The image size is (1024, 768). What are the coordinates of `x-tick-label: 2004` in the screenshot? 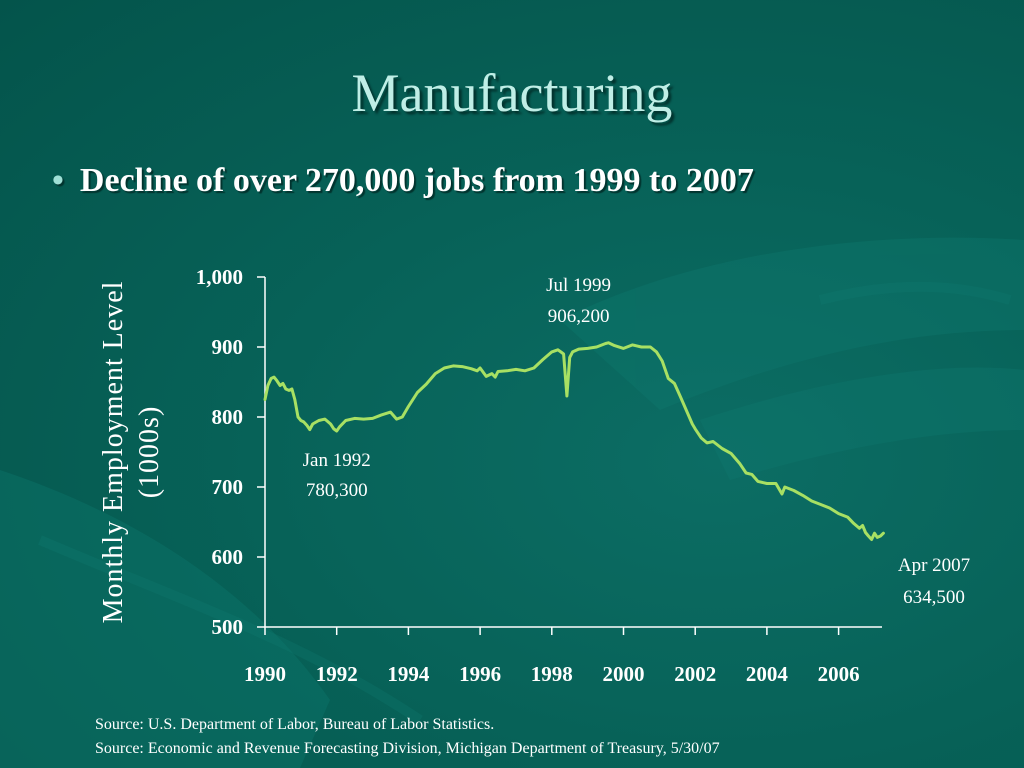 It's located at (767, 674).